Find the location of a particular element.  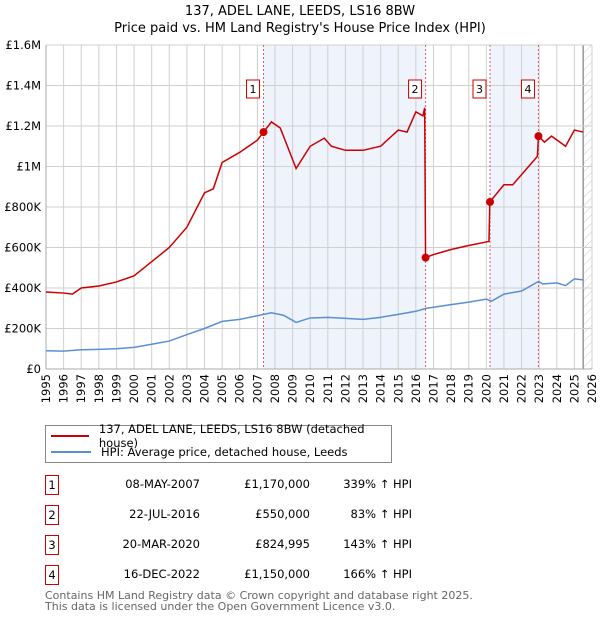

sale-marker-badge: 3 is located at coordinates (52, 545).